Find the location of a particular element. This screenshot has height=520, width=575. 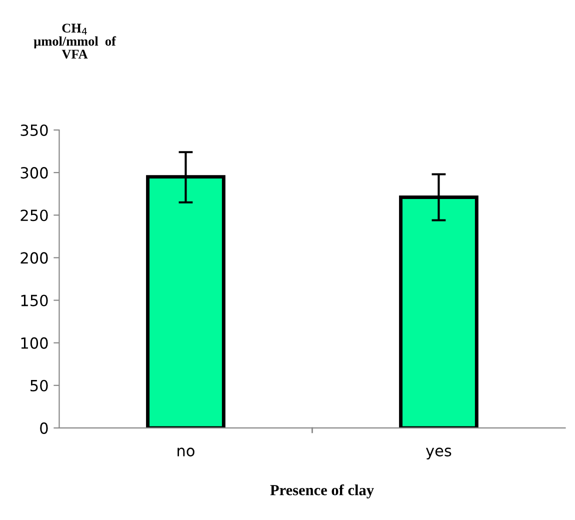

y-axis-title: CH$_{4}$ µmol/mmol of VFA is located at coordinates (75, 41).